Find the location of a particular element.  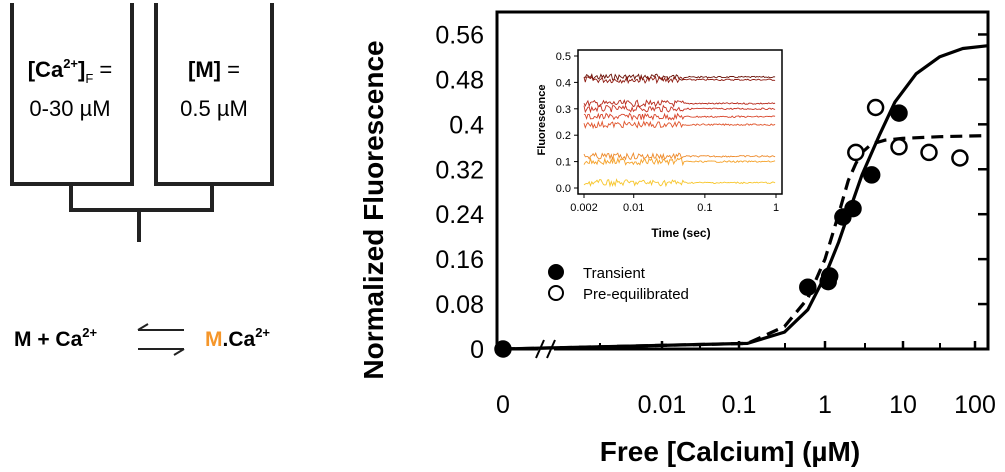

inset-y-tick-label: 0.3 is located at coordinates (563, 110).